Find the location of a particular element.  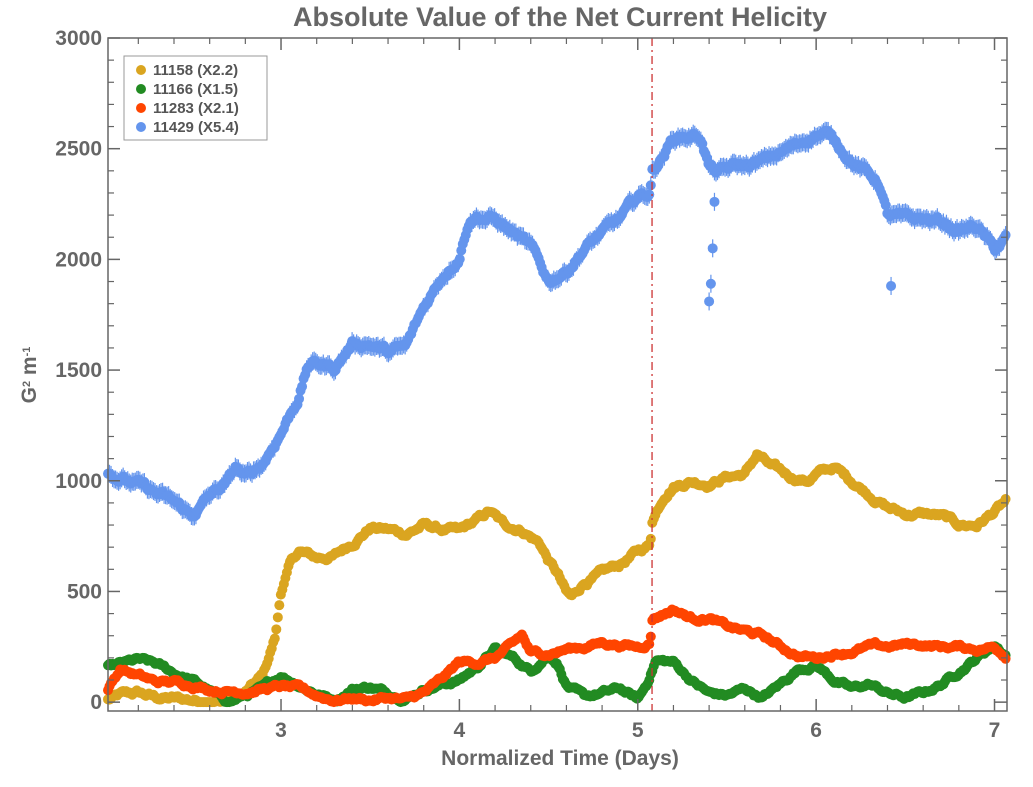

y-axis-label-unit: m is located at coordinates (29, 368).